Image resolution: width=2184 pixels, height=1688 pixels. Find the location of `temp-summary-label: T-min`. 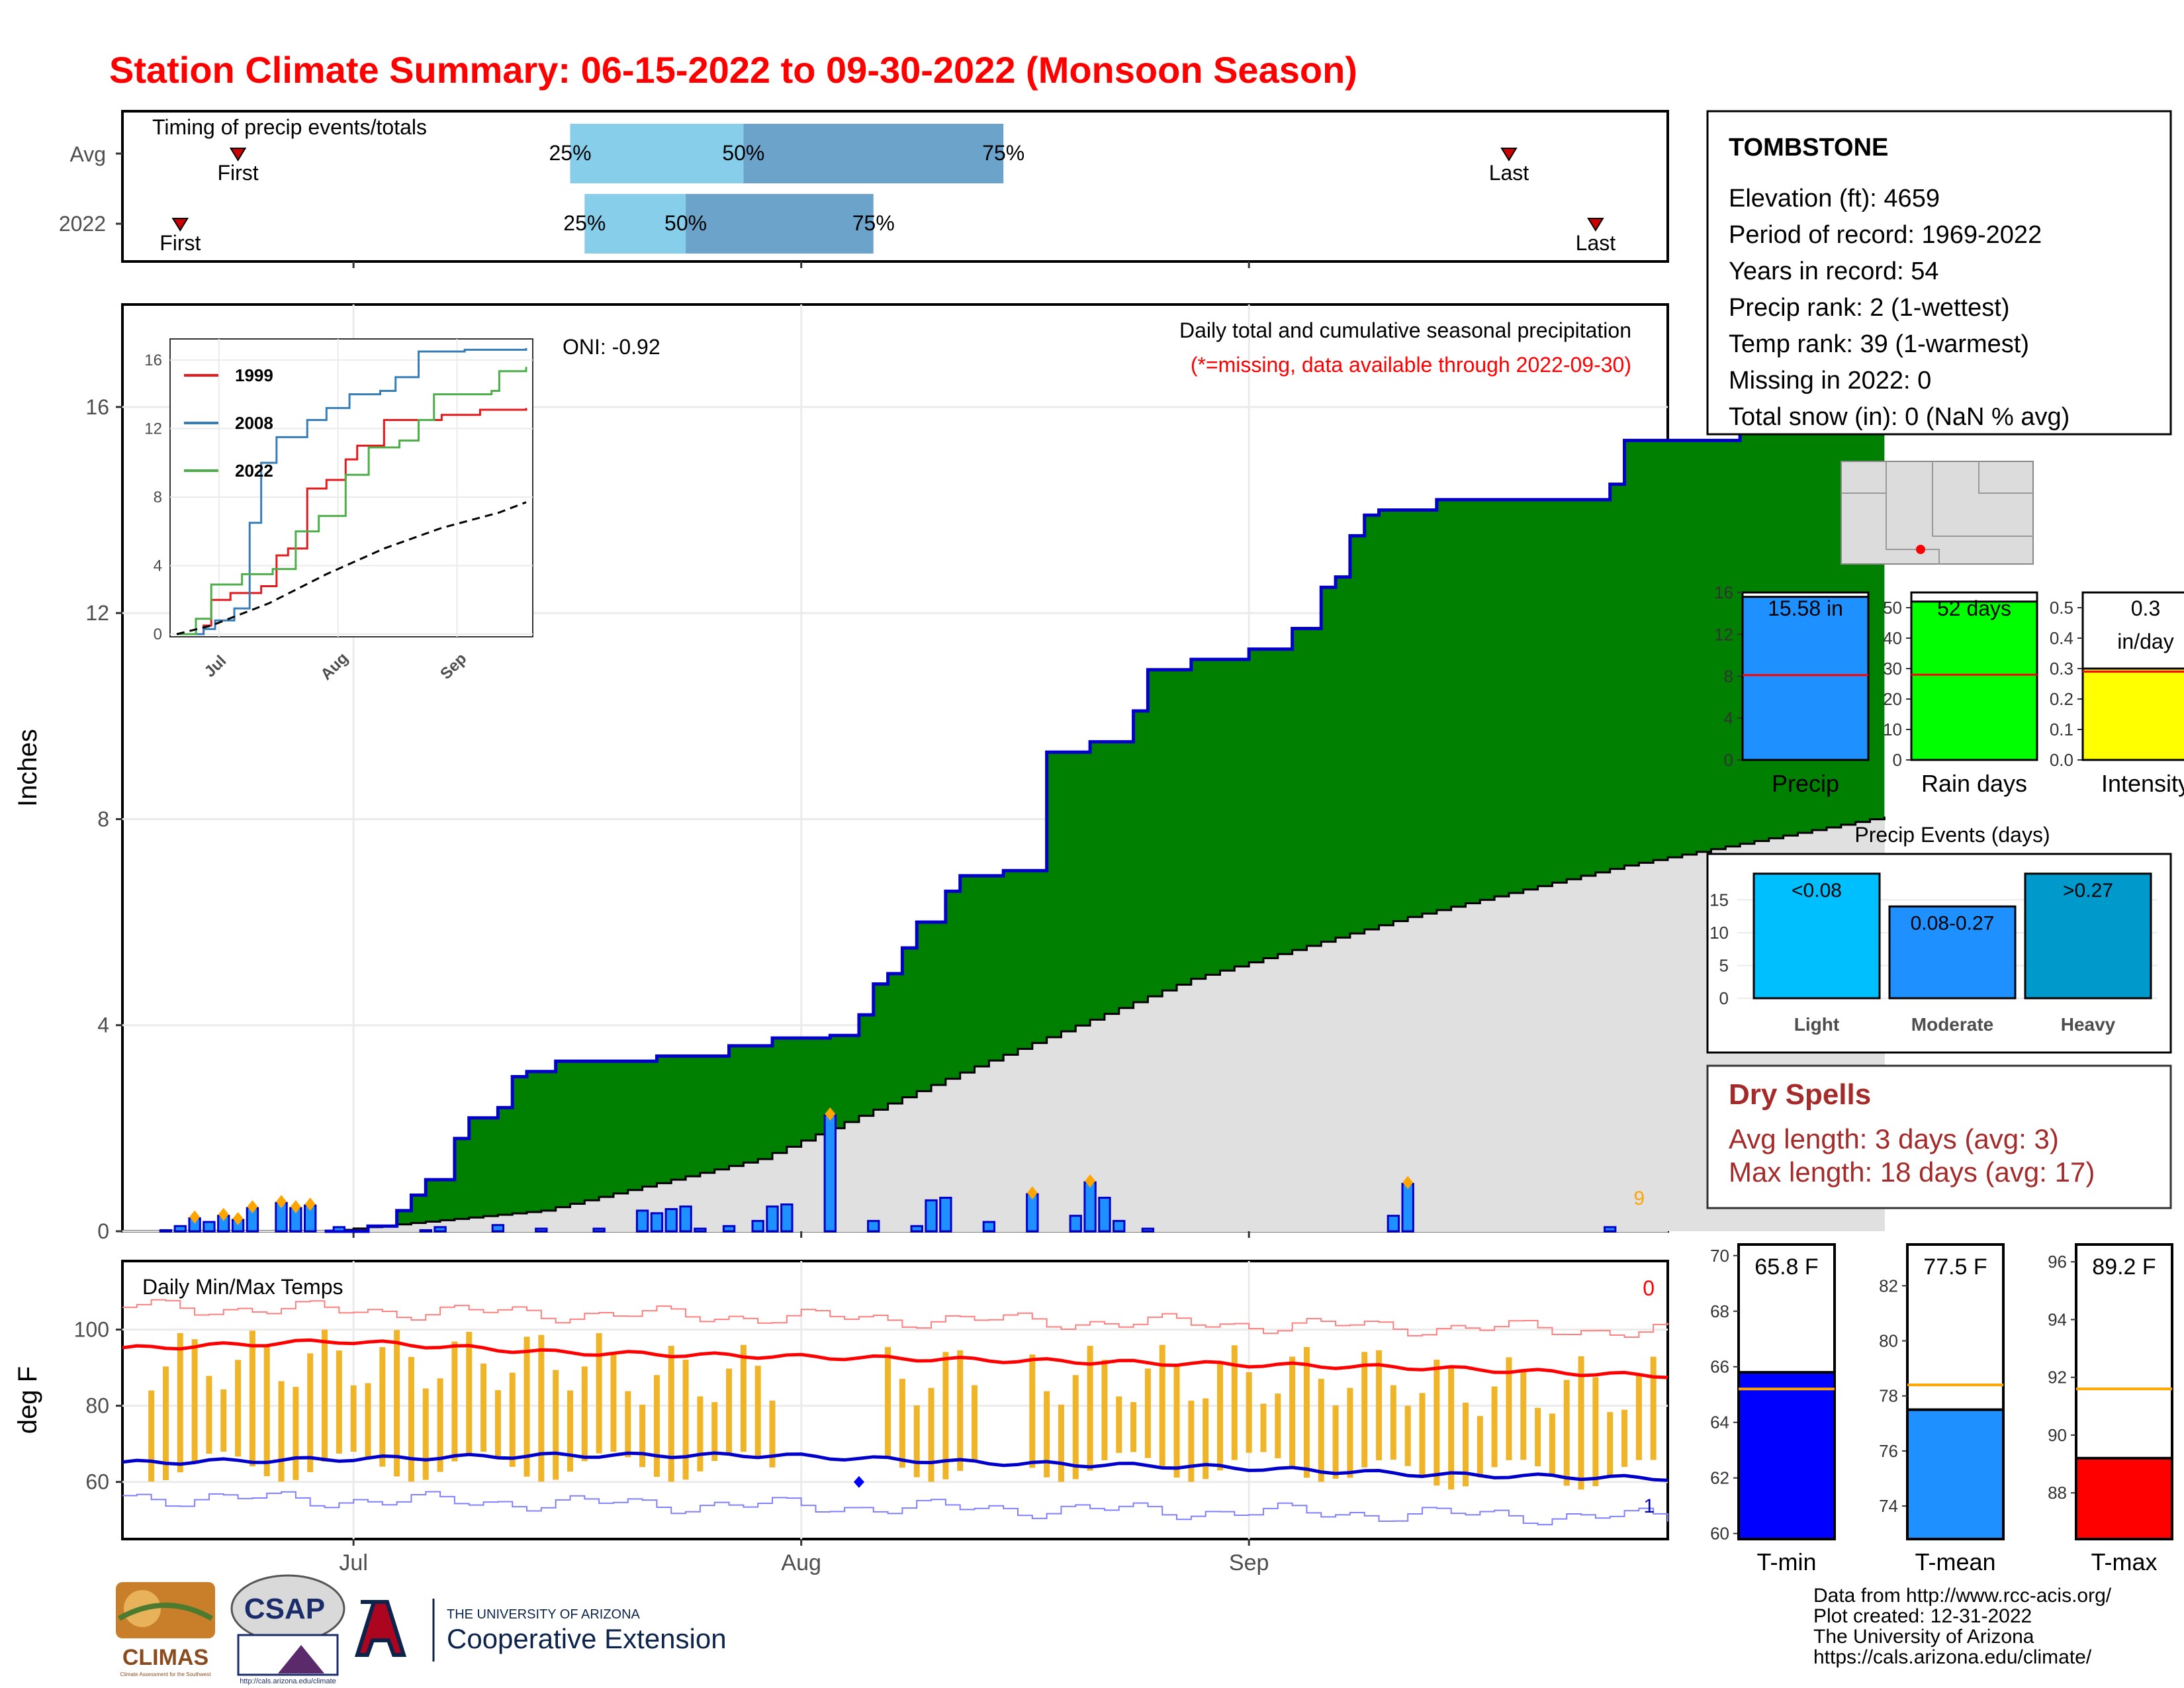

temp-summary-label: T-min is located at coordinates (1787, 1561).